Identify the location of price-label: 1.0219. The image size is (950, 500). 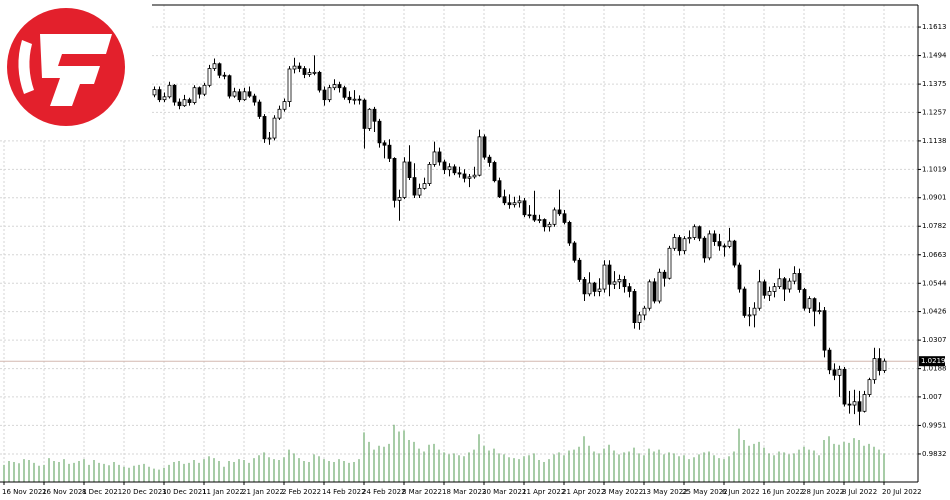
(933, 361).